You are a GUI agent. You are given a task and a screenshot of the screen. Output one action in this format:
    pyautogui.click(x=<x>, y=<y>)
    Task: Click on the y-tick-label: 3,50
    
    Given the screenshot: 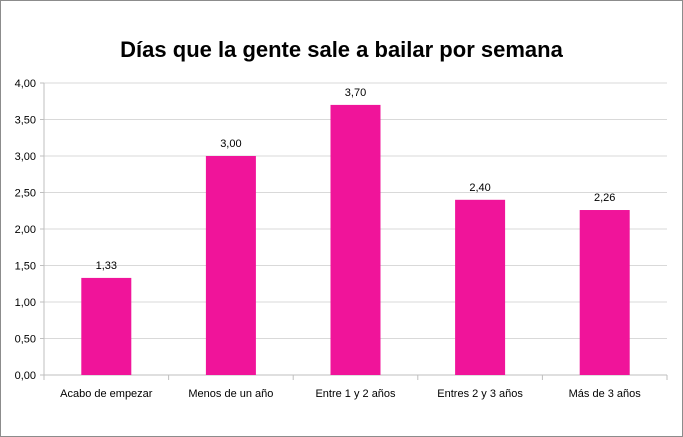 What is the action you would take?
    pyautogui.click(x=25, y=121)
    